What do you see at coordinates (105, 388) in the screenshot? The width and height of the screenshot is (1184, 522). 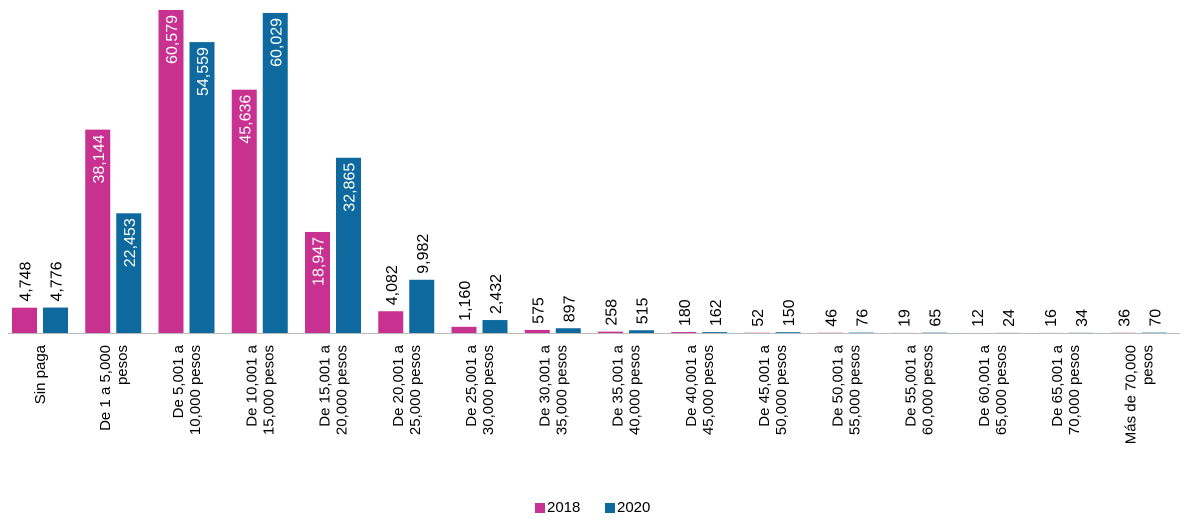 I see `x-tick-label-line: De 1 a 5,000` at bounding box center [105, 388].